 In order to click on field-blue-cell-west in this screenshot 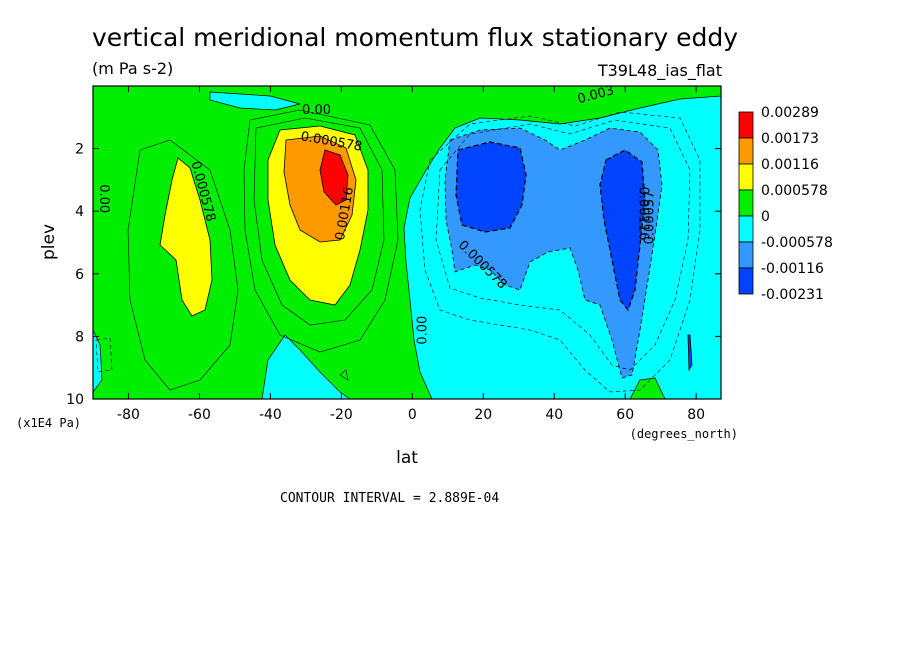, I will do `click(491, 187)`.